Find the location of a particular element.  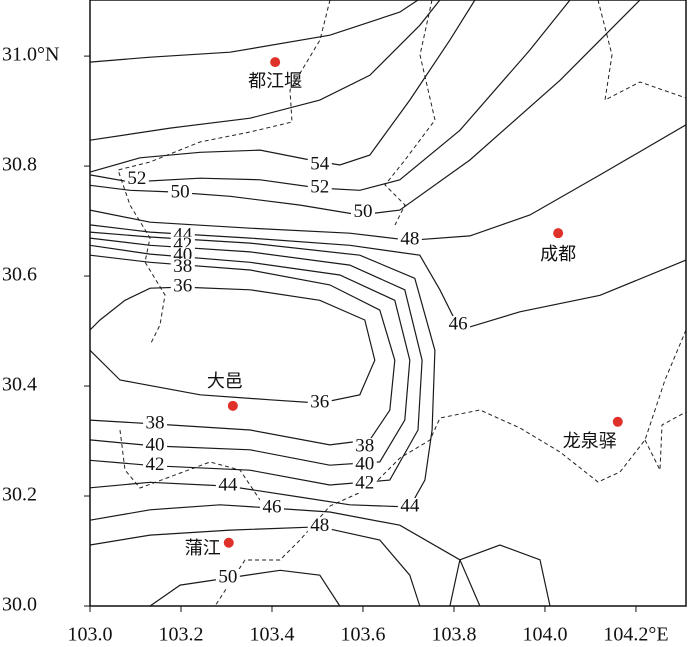

x-tick-label: 103.4 is located at coordinates (271, 635).